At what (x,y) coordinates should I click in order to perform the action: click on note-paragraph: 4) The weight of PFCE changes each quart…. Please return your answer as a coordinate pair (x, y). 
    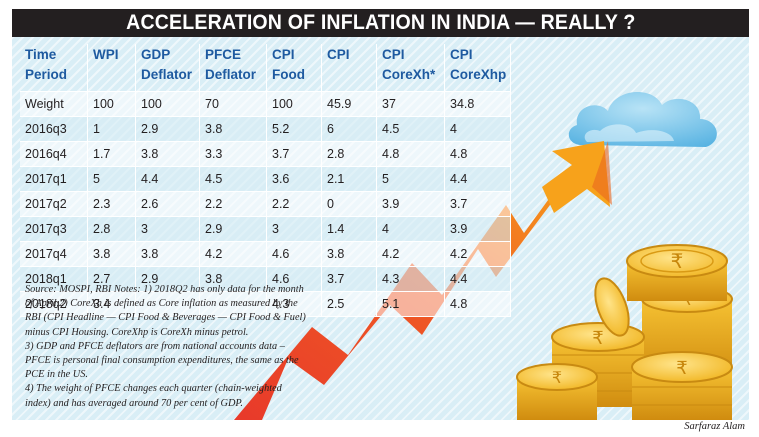
    Looking at the image, I should click on (153, 396).